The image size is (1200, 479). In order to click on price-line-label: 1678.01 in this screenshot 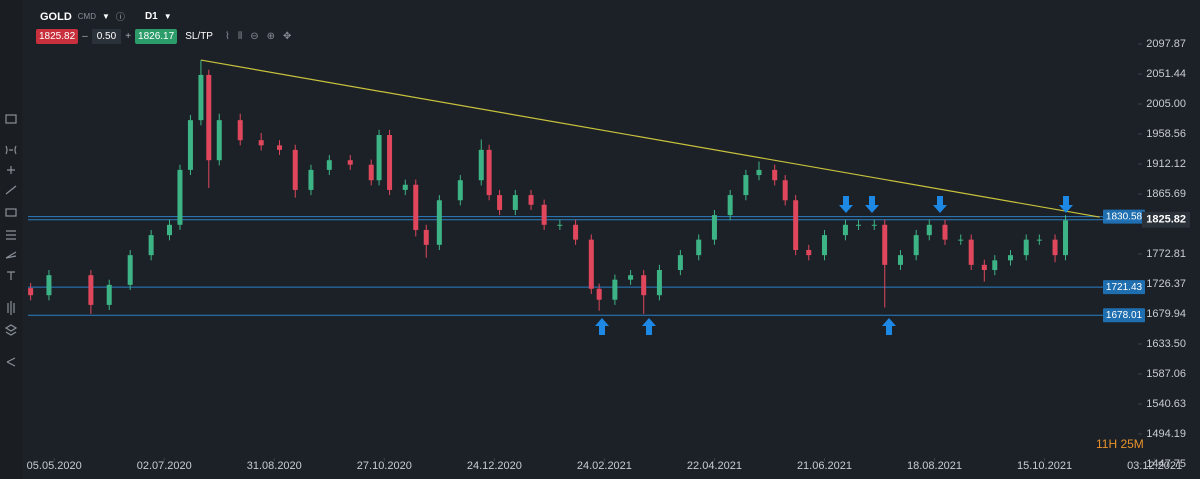, I will do `click(1124, 315)`.